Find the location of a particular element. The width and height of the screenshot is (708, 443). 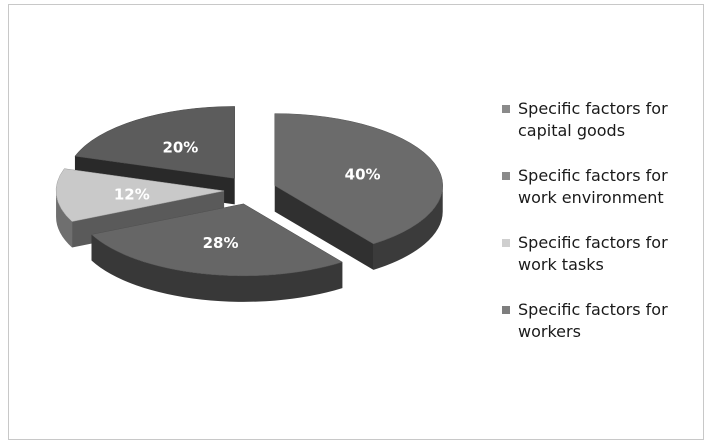

legend-swatch-work-environment is located at coordinates (506, 176).